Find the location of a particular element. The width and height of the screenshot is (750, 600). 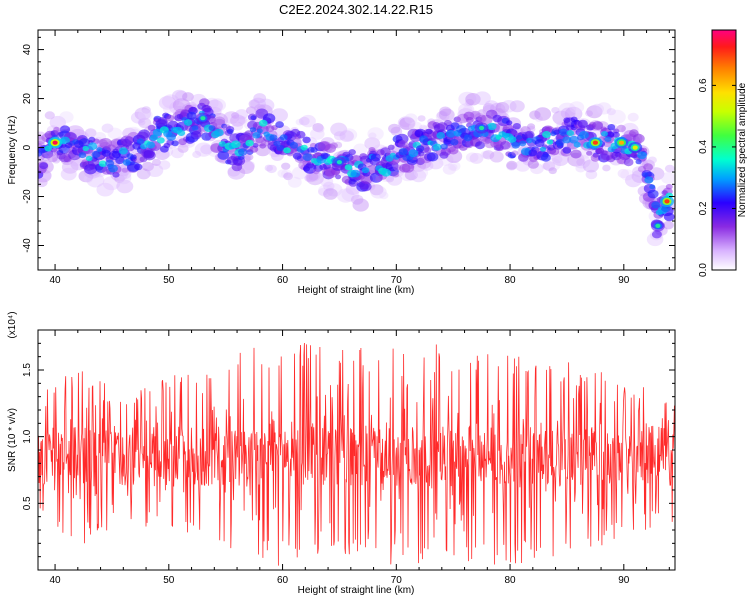

colorbar-ticks: 0.0 0.2 0.4 0.6 is located at coordinates (717, 177).